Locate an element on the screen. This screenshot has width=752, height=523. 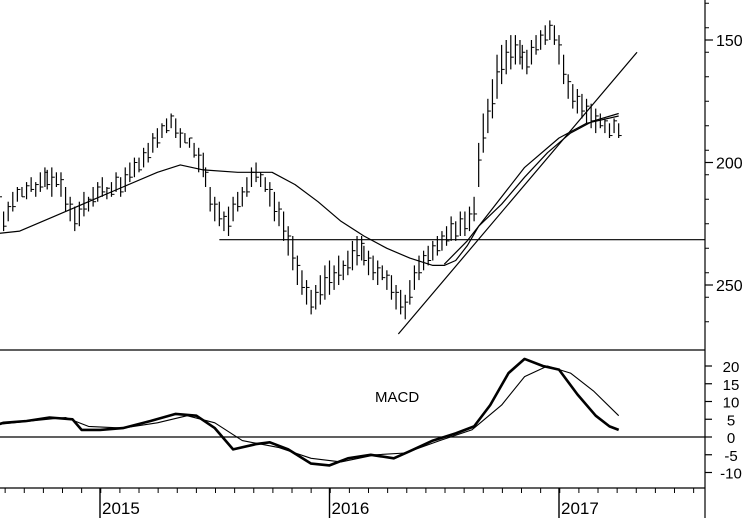
macd-tick-label: 15 is located at coordinates (731, 385).